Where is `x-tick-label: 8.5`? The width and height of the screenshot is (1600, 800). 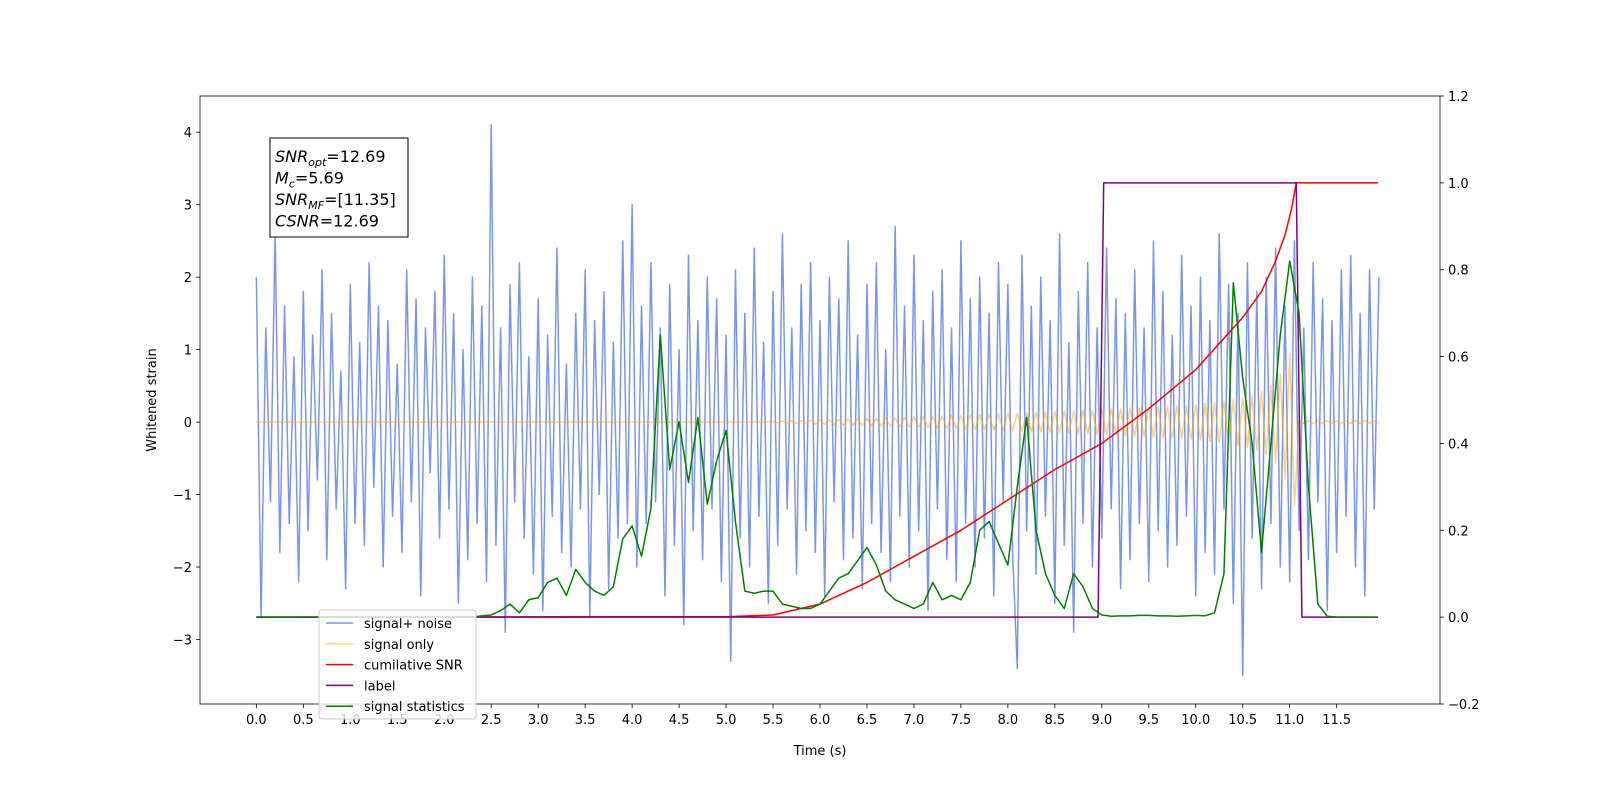 x-tick-label: 8.5 is located at coordinates (1055, 720).